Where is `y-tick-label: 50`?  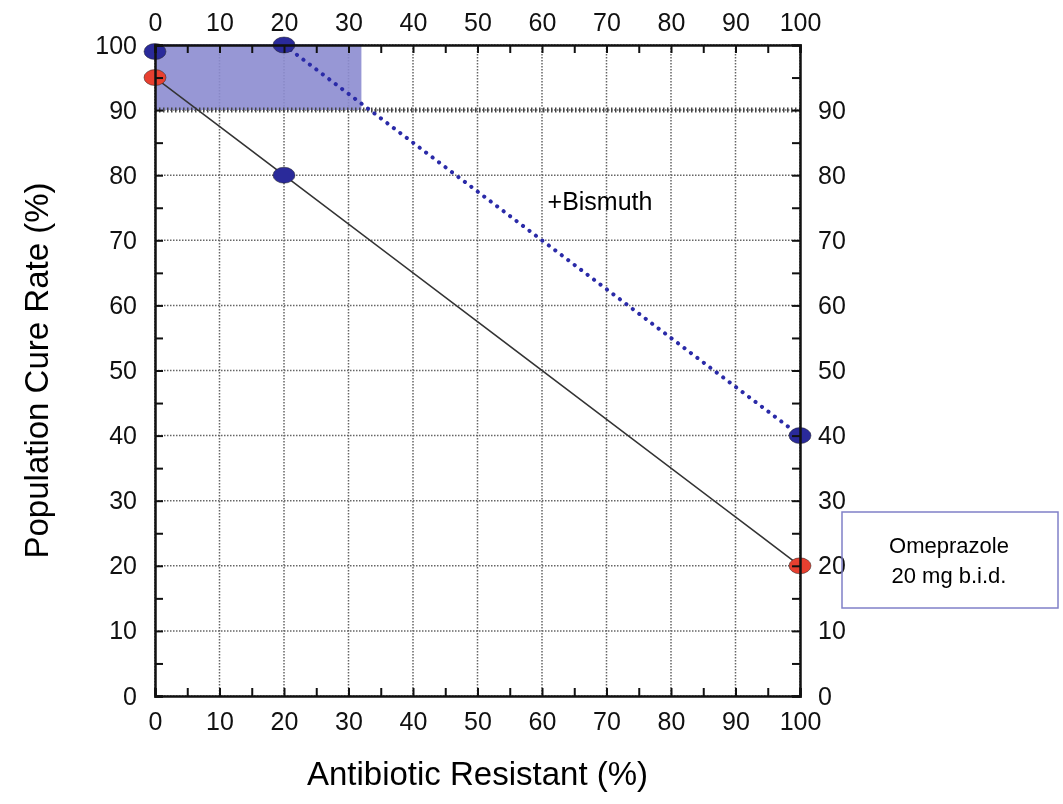 y-tick-label: 50 is located at coordinates (123, 370).